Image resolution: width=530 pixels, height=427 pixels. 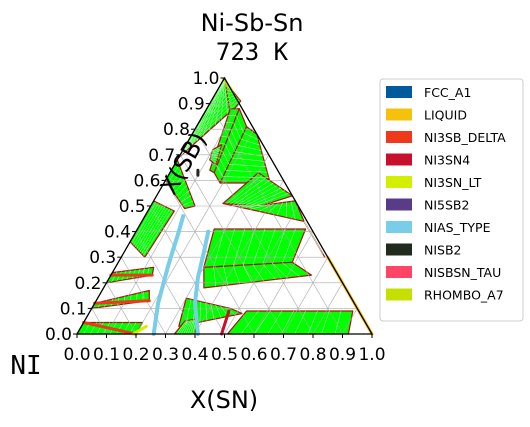 What do you see at coordinates (25, 366) in the screenshot?
I see `corner-label: NI` at bounding box center [25, 366].